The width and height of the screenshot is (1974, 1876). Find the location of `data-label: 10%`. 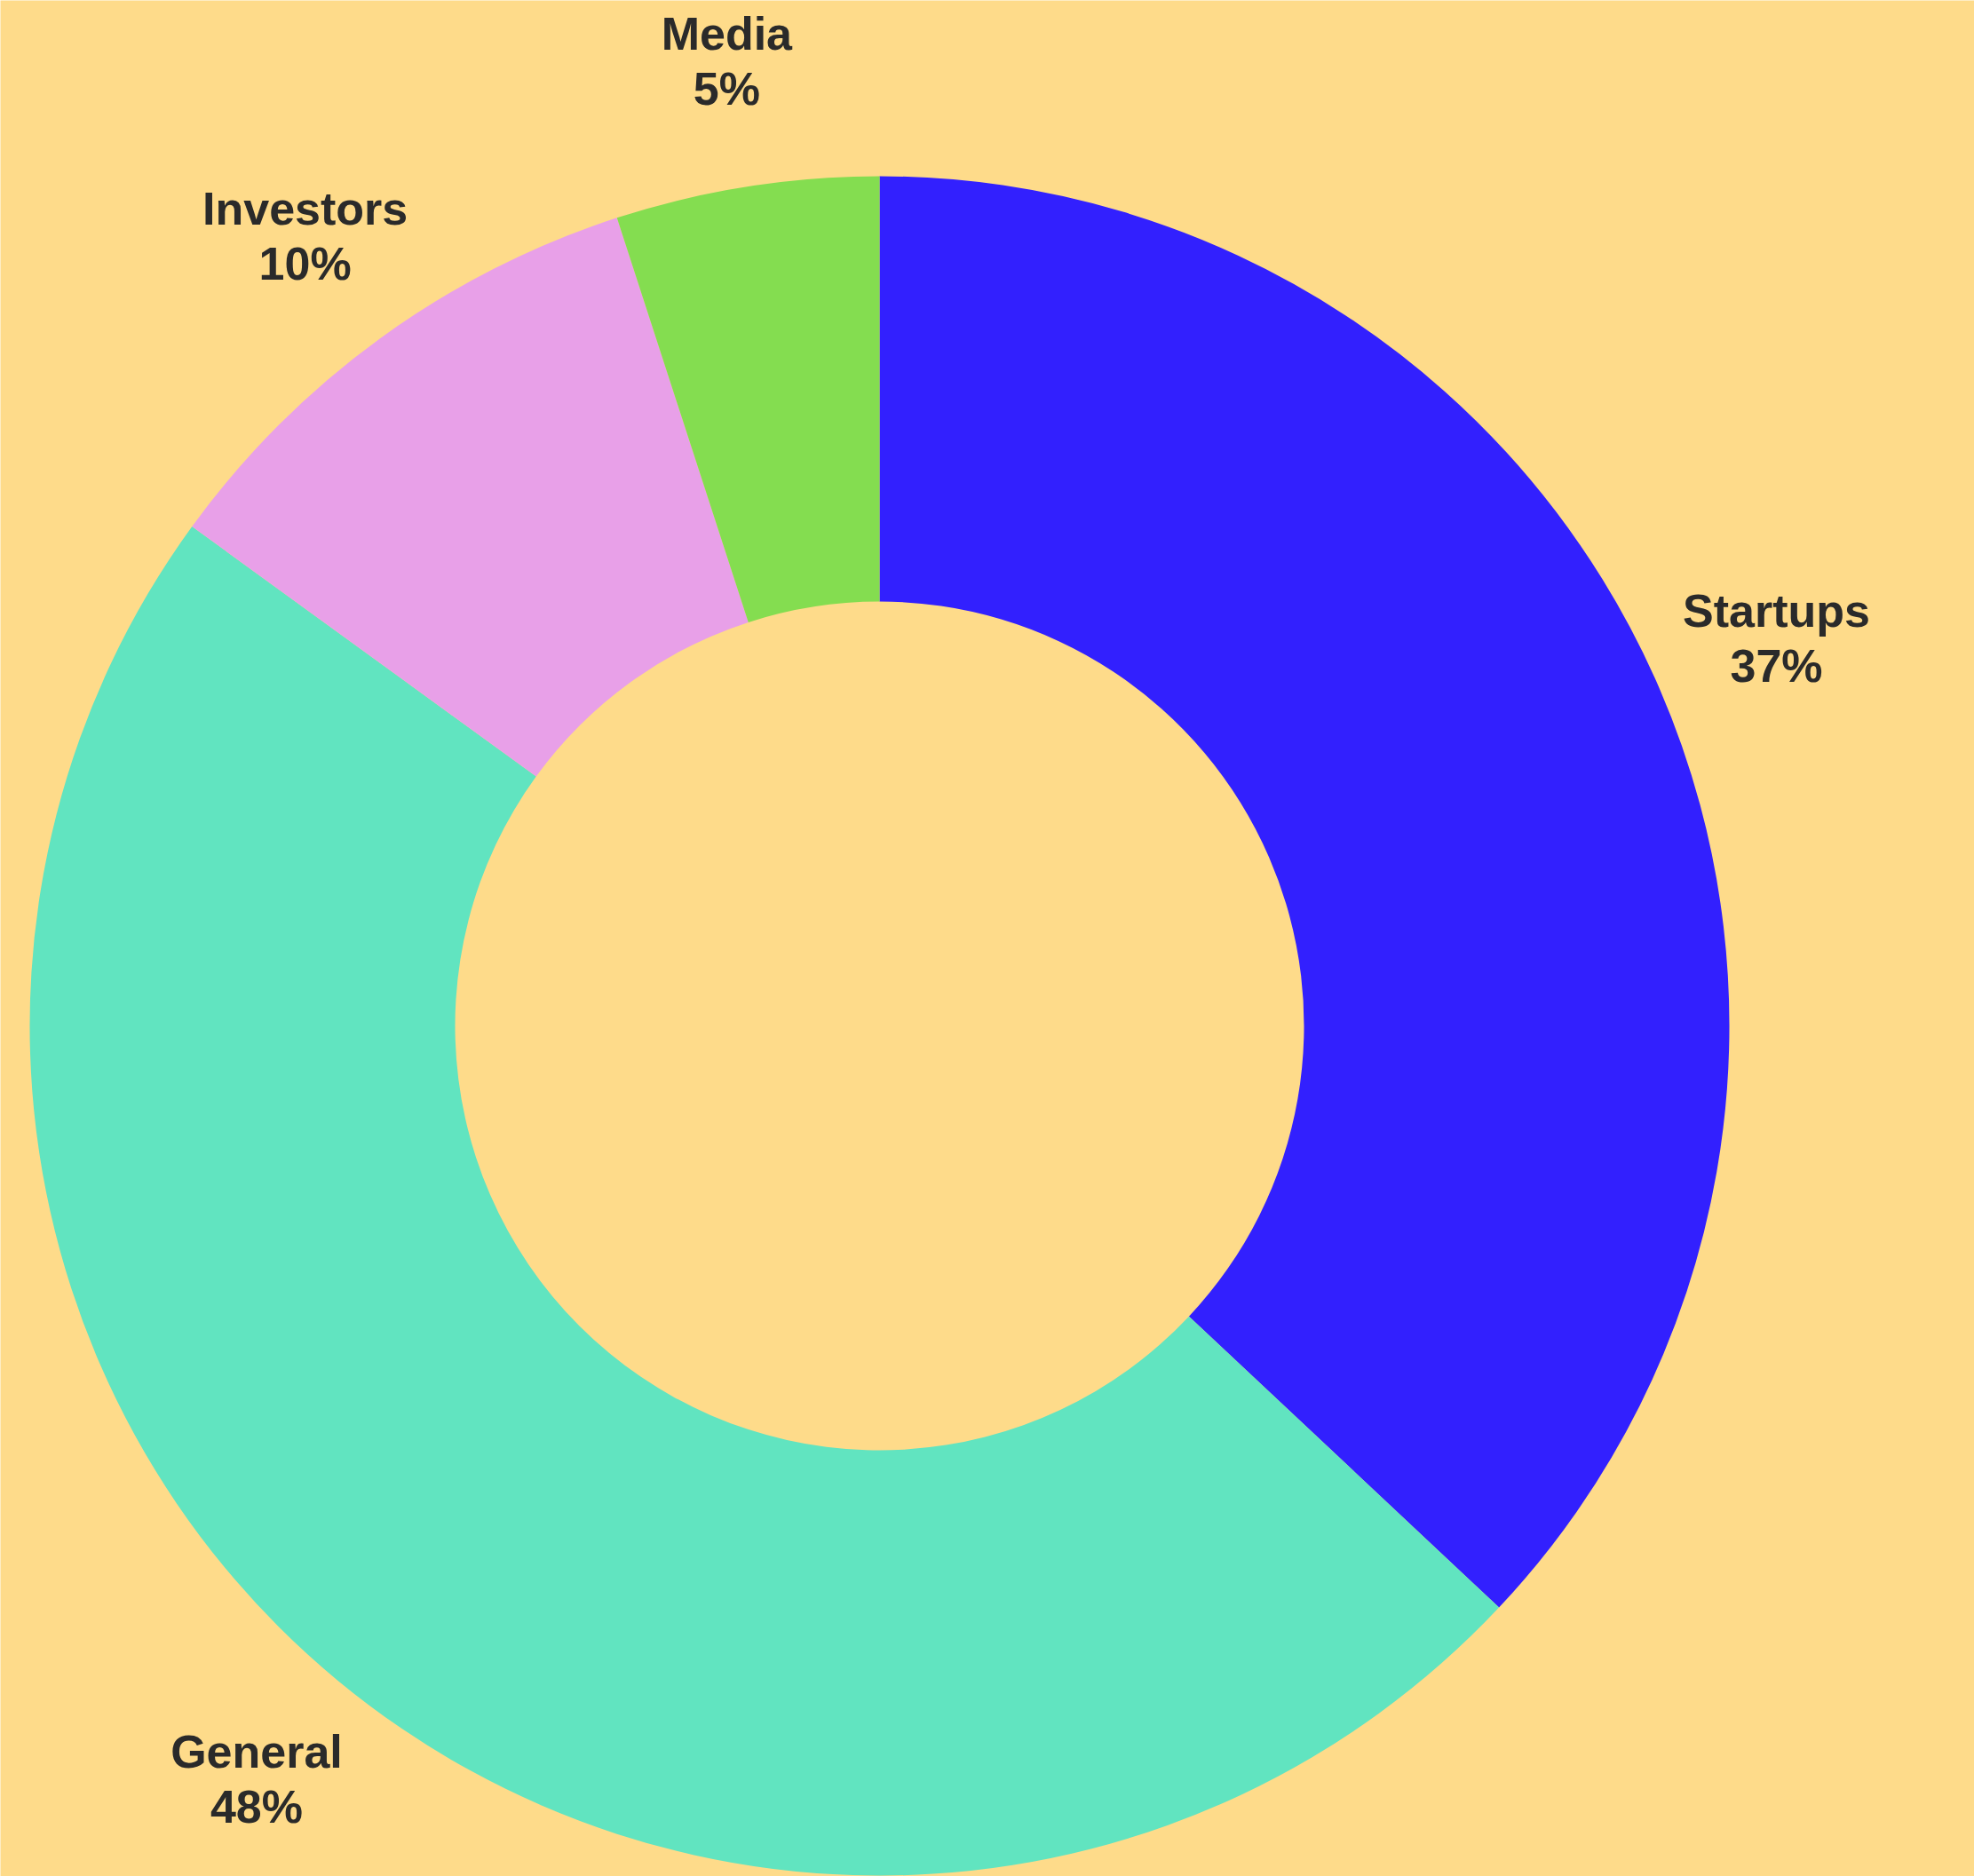

data-label: 10% is located at coordinates (305, 264).